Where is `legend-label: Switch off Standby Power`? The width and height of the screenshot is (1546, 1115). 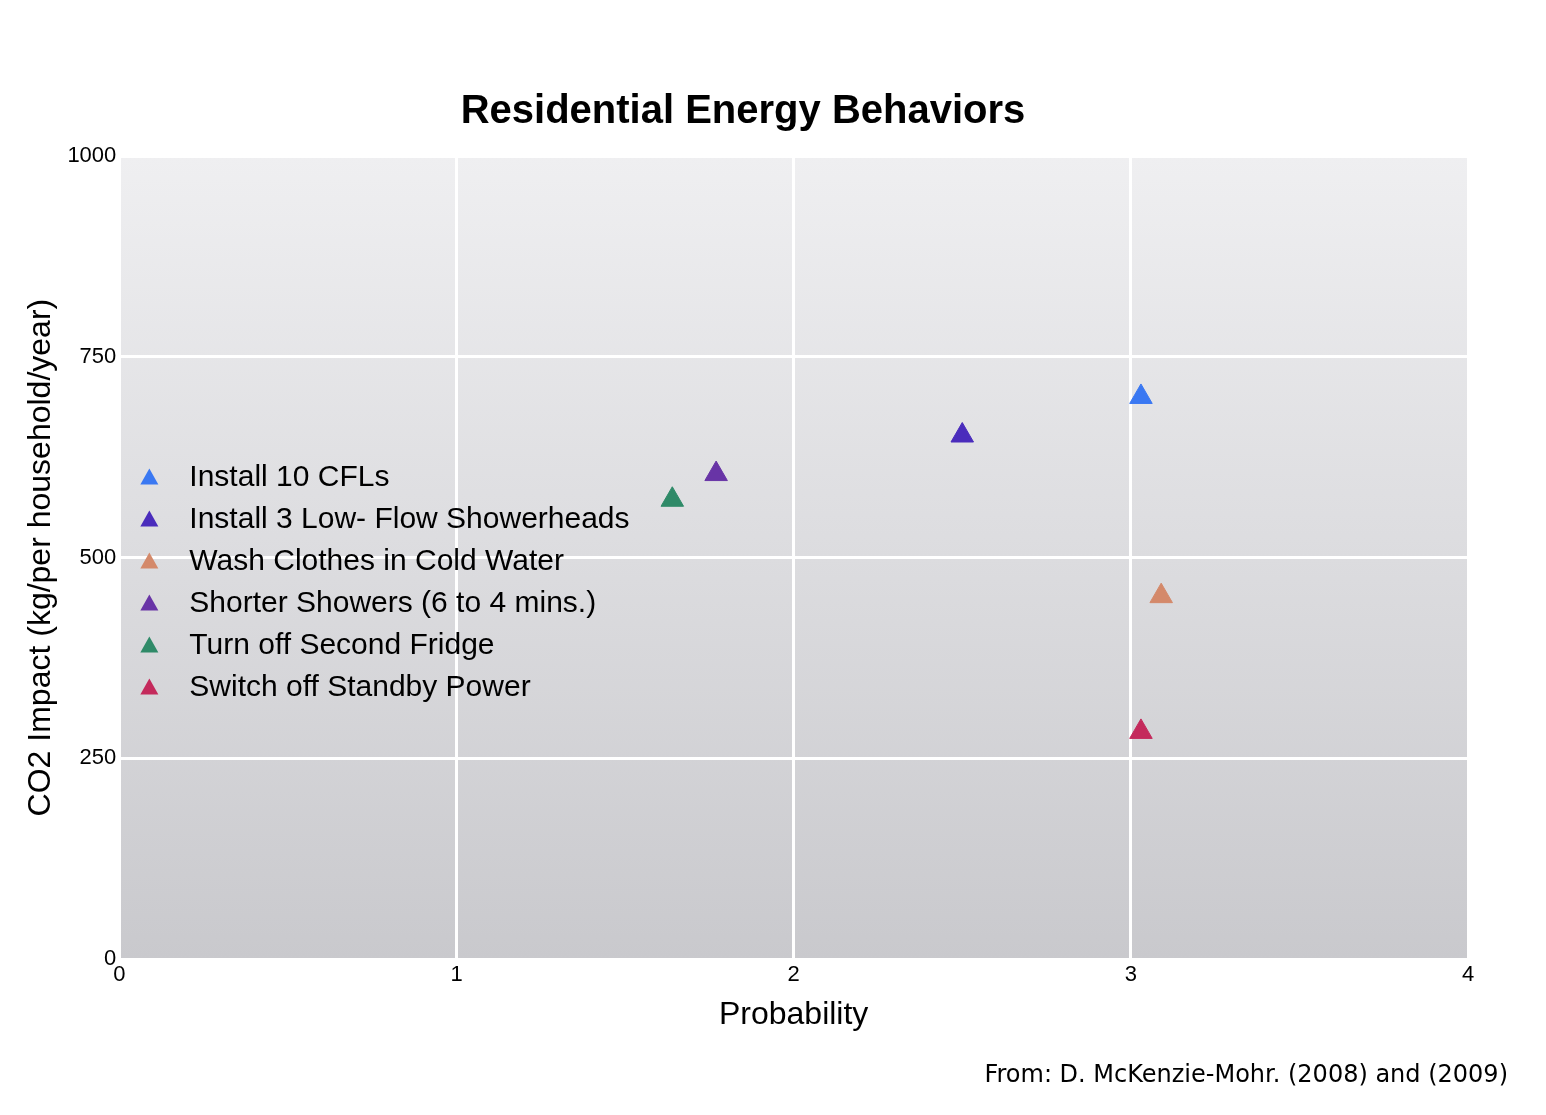
legend-label: Switch off Standby Power is located at coordinates (360, 685).